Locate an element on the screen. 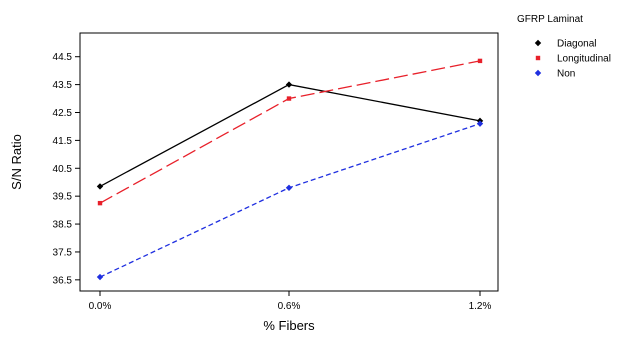  y-tick-label: 44.5 is located at coordinates (63, 57).